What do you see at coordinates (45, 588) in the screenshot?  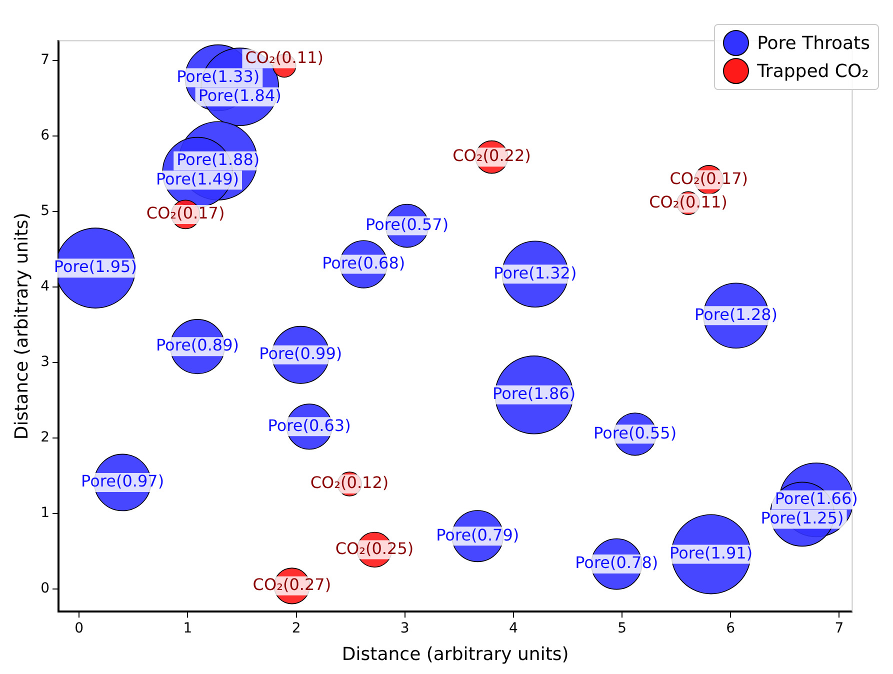 I see `y-tick-label: 0` at bounding box center [45, 588].